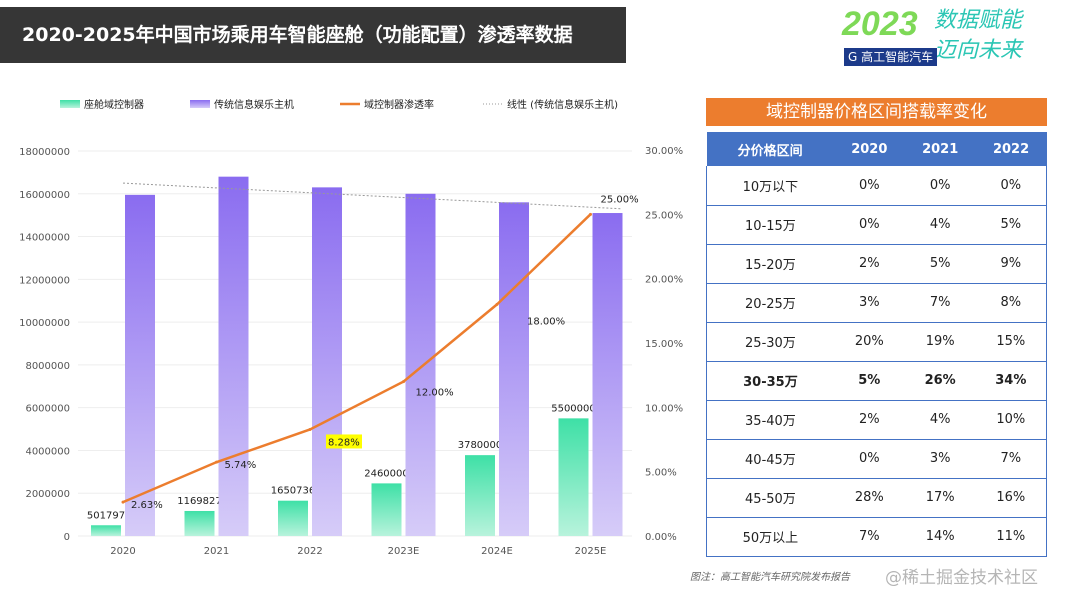 This screenshot has height=595, width=1065. I want to click on logo: 2023 数据赋能 迈向未来 G 高工智能汽车, so click(952, 38).